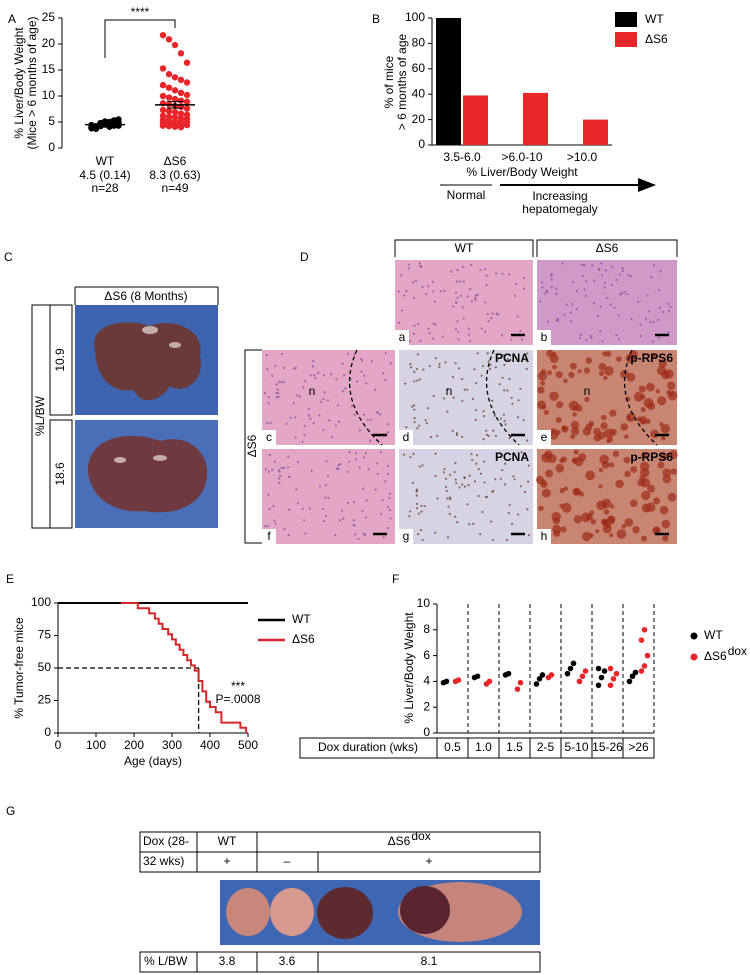 Image resolution: width=750 pixels, height=975 pixels. Describe the element at coordinates (464, 248) in the screenshot. I see `header-bracket` at that location.